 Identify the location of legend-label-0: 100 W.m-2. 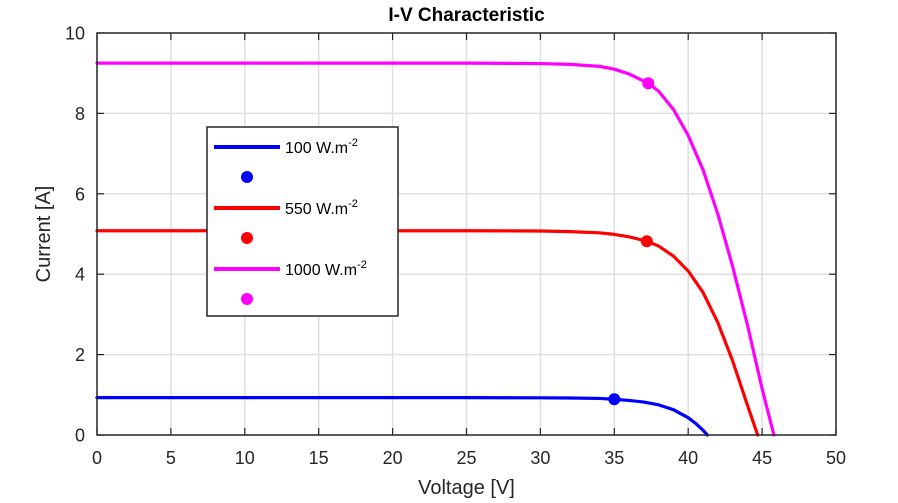
(321, 147).